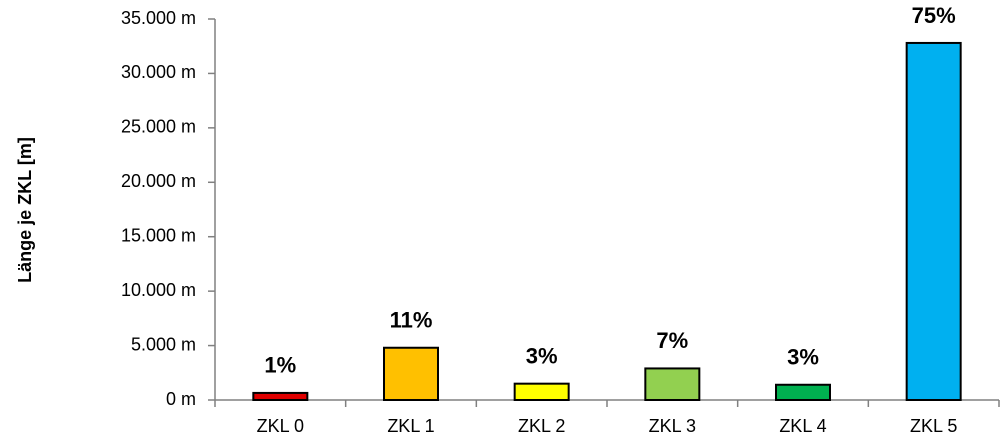 This screenshot has height=441, width=1000. What do you see at coordinates (672, 426) in the screenshot?
I see `x-tick-label: ZKL 3` at bounding box center [672, 426].